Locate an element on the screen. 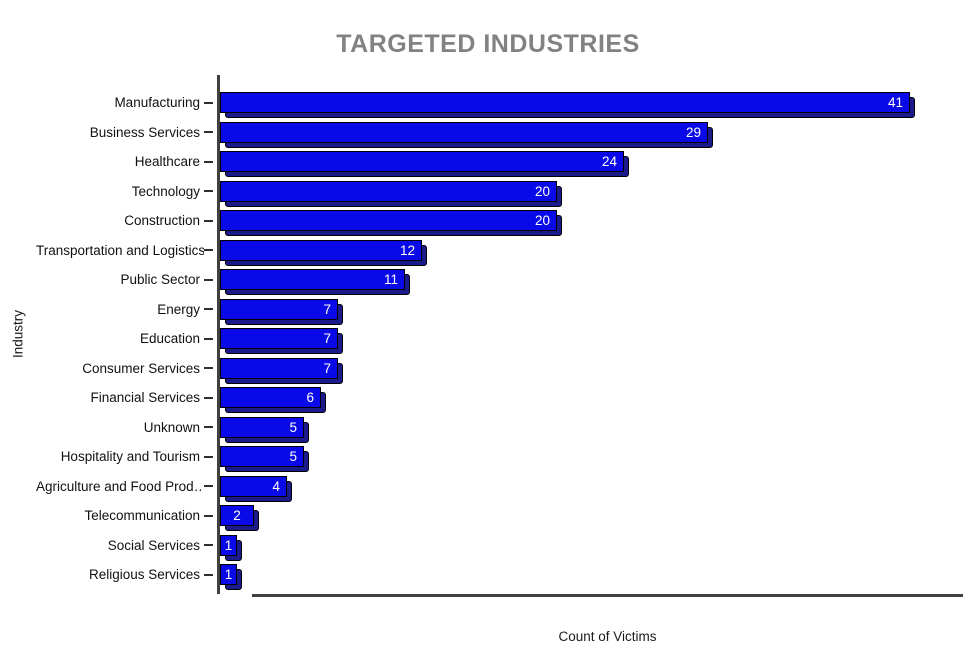 The height and width of the screenshot is (671, 976). bar-face: 6 is located at coordinates (270, 398).